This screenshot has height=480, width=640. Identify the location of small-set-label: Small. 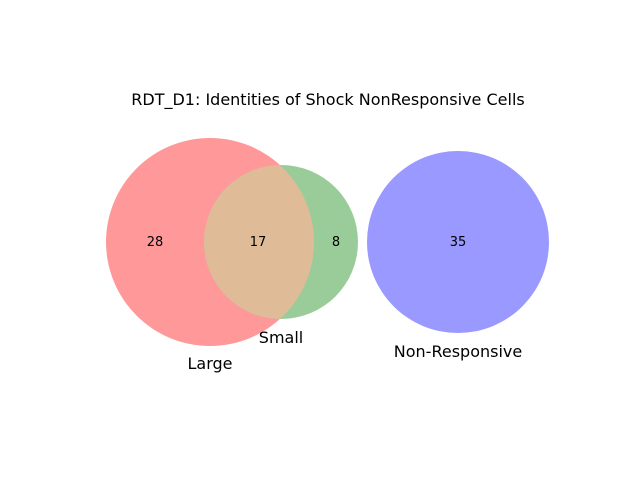
(281, 337).